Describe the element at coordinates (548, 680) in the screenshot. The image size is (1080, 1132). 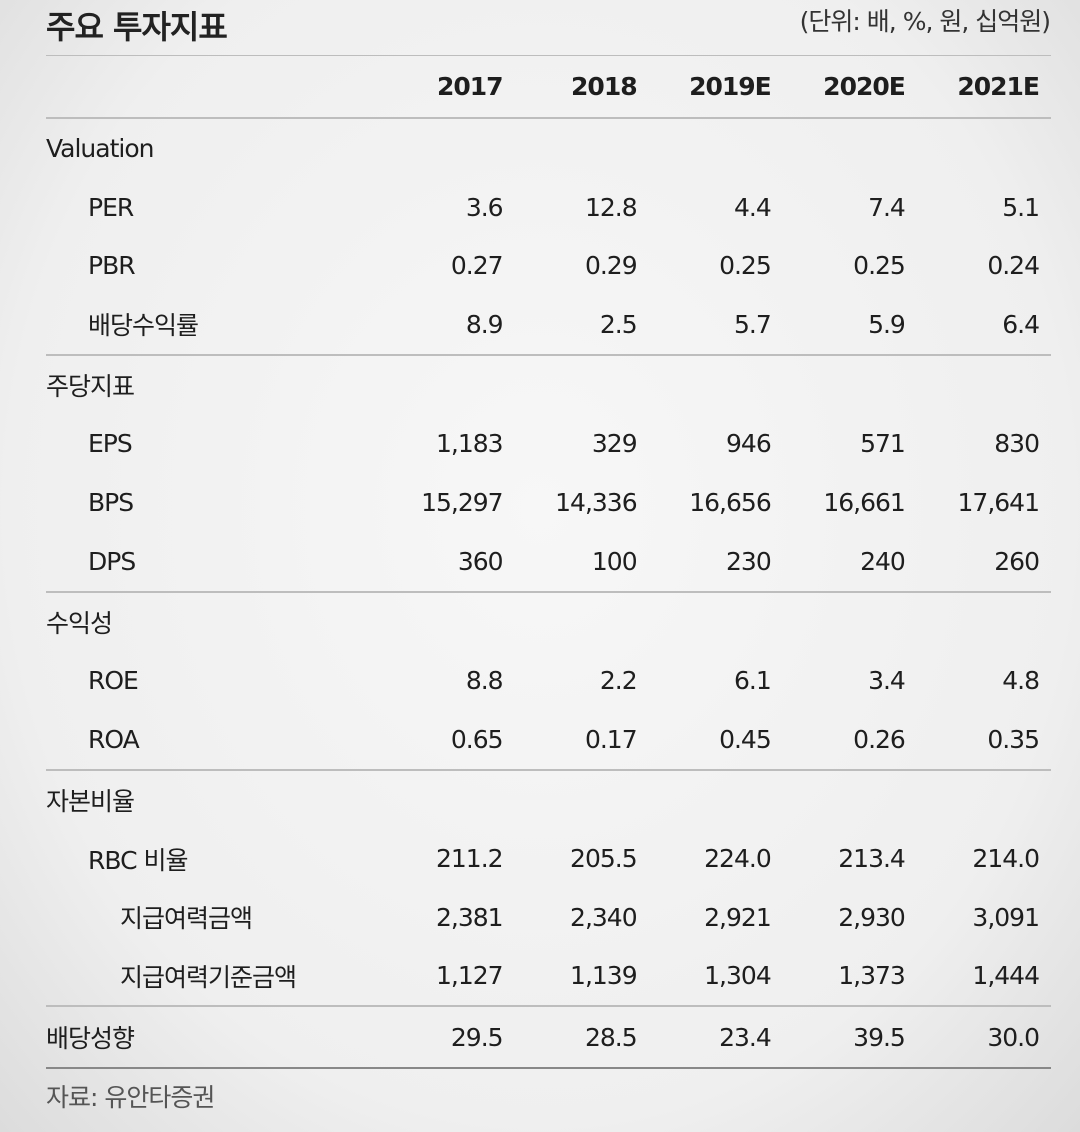
I see `table-row: ROE 8.8 2.2 6.1 3.4 4.8` at that location.